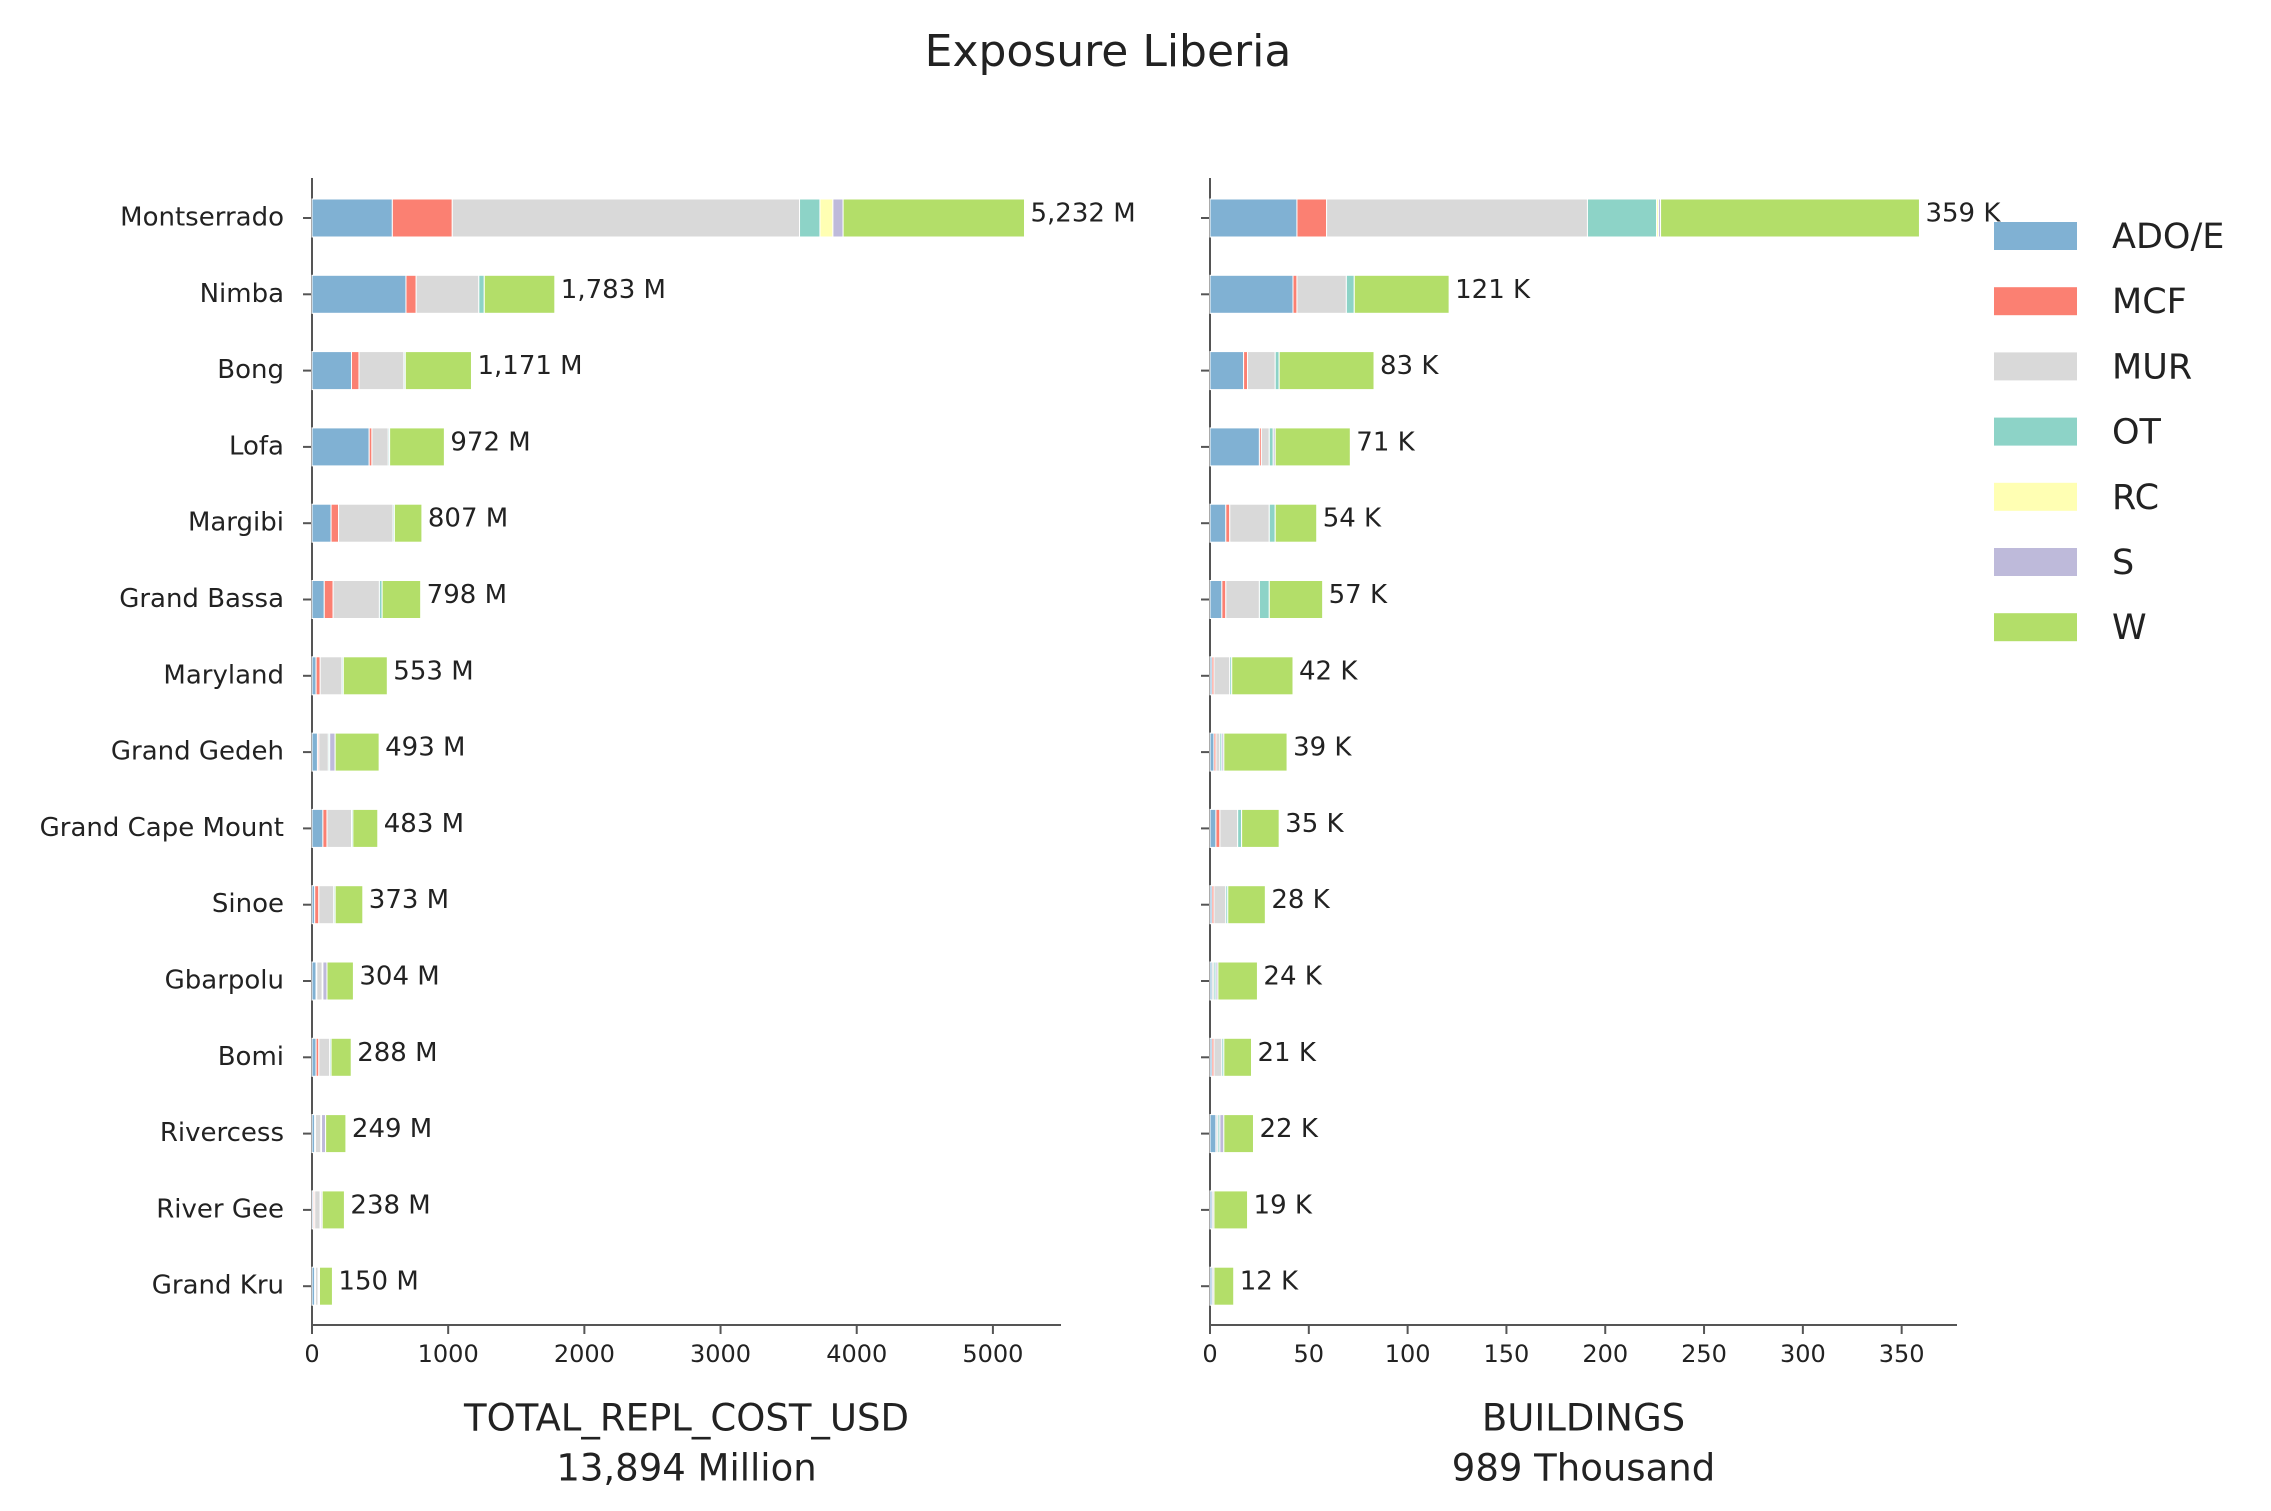 The image size is (2271, 1511). Describe the element at coordinates (1287, 1053) in the screenshot. I see `total-label: 21 K` at that location.